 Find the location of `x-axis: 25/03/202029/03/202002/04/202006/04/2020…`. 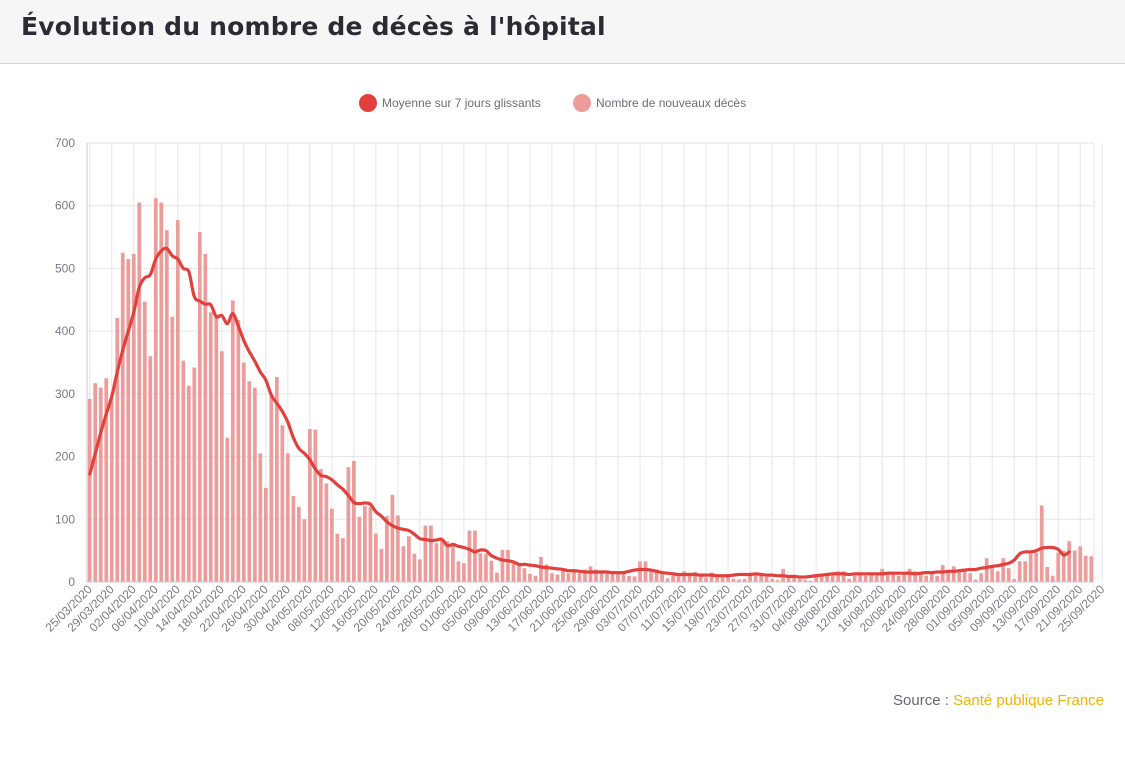

x-axis: 25/03/202029/03/202002/04/202006/04/2020… is located at coordinates (575, 608).